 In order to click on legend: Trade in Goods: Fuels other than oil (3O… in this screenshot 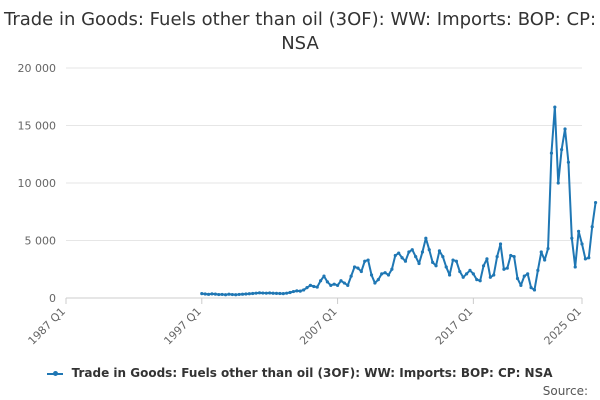, I will do `click(300, 373)`.